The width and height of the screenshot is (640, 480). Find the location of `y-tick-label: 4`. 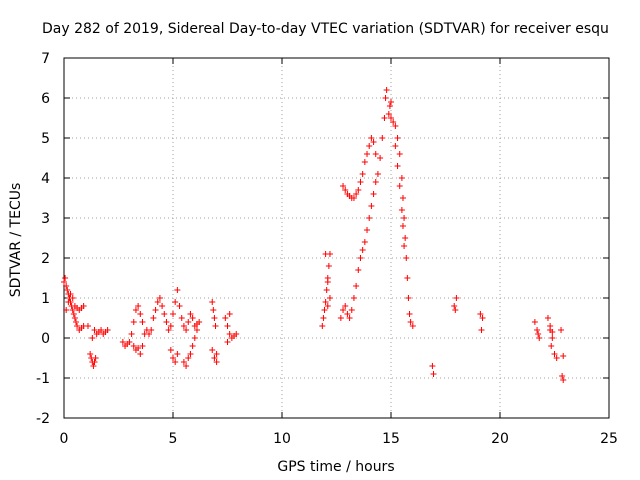

y-tick-label: 4 is located at coordinates (45, 179).